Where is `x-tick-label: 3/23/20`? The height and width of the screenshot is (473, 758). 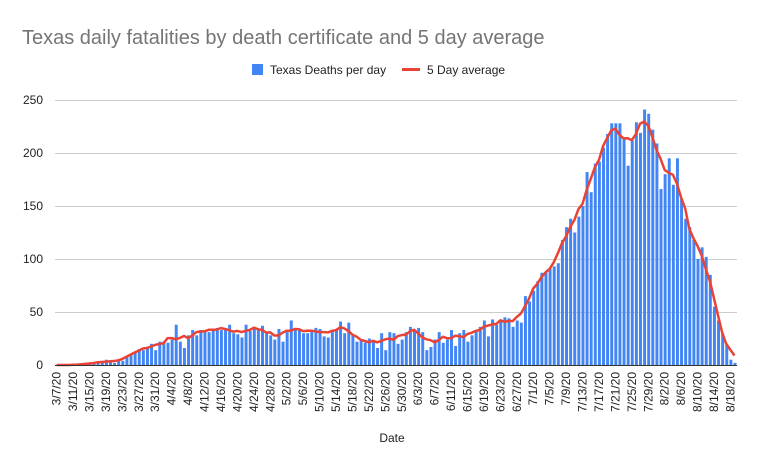 x-tick-label: 3/23/20 is located at coordinates (122, 392).